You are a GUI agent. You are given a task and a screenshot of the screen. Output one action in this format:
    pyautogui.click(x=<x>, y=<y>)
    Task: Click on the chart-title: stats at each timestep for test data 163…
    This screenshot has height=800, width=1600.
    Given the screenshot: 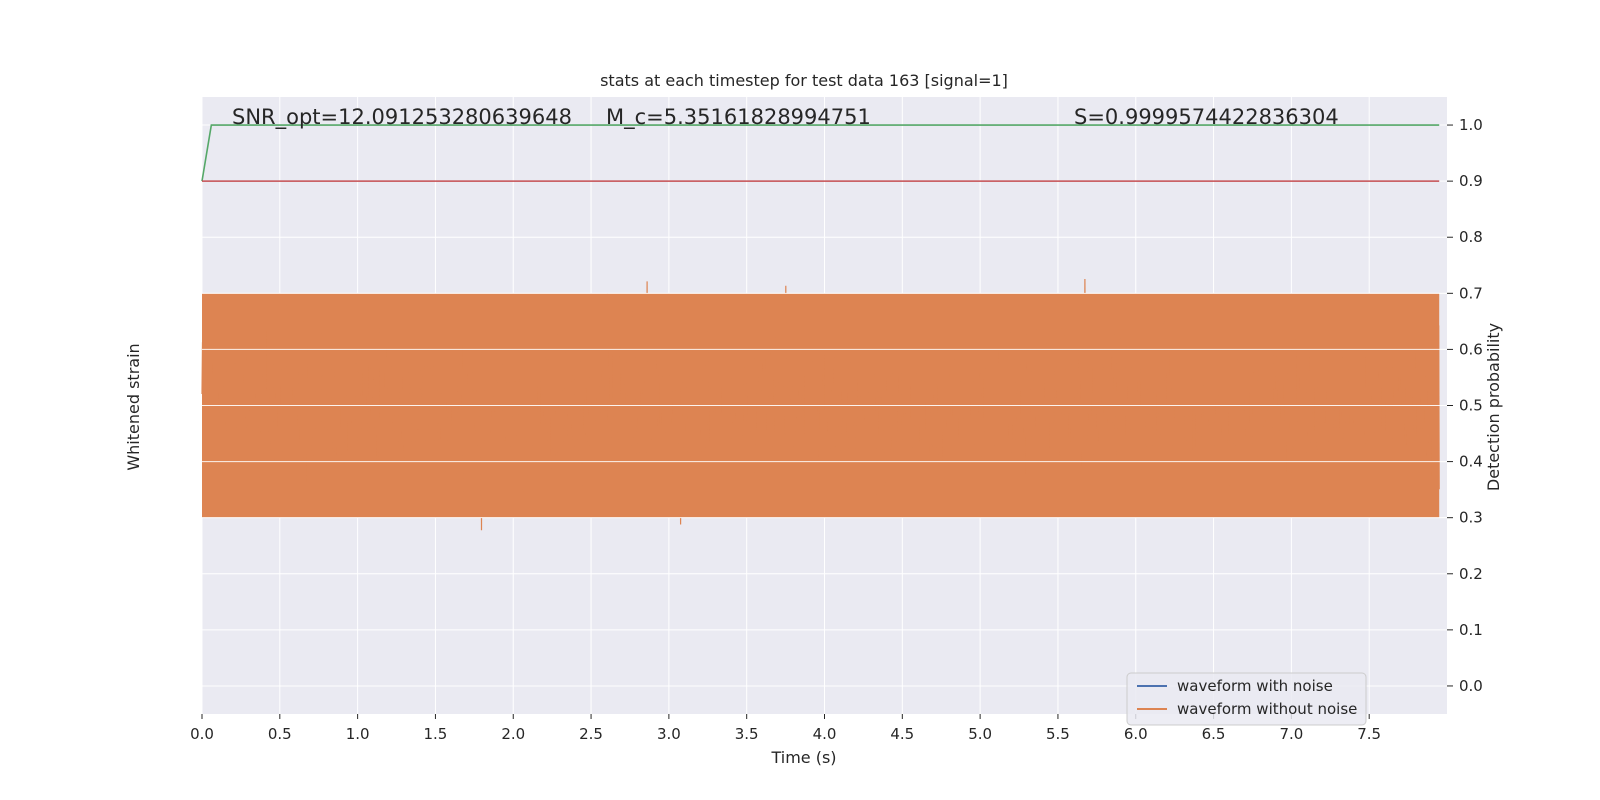 What is the action you would take?
    pyautogui.click(x=804, y=80)
    